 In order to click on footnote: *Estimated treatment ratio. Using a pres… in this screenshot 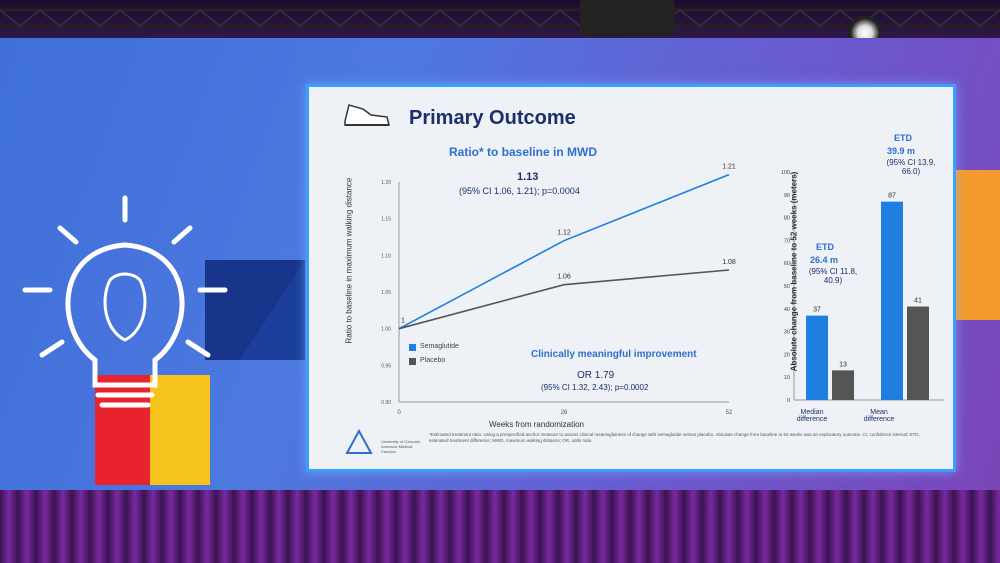, I will do `click(674, 437)`.